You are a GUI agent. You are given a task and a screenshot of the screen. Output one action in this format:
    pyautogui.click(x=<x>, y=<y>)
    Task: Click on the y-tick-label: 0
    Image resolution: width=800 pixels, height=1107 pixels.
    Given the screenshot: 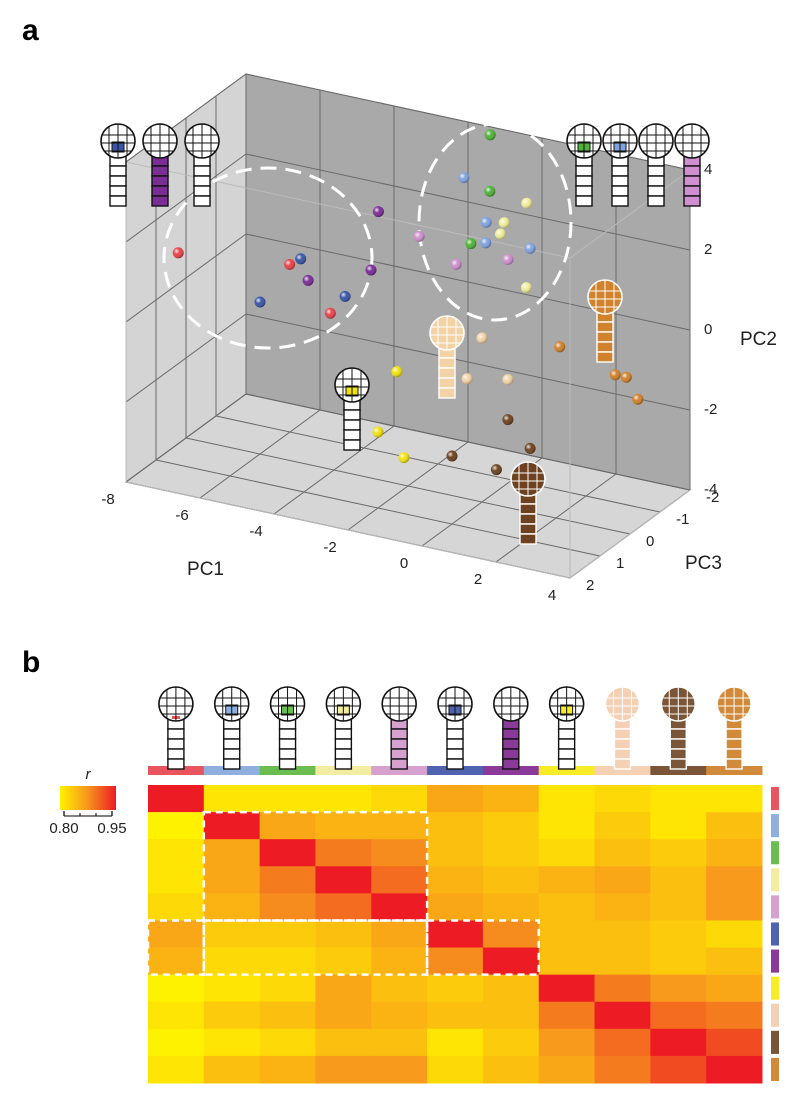 What is the action you would take?
    pyautogui.click(x=708, y=329)
    